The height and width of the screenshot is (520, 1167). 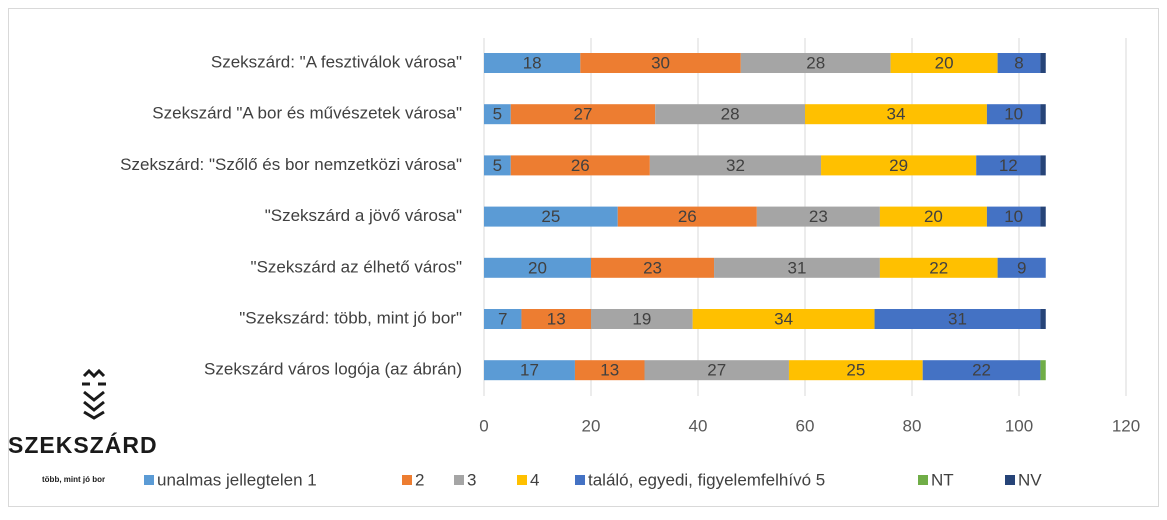 I want to click on data-label: 12, so click(x=1008, y=165).